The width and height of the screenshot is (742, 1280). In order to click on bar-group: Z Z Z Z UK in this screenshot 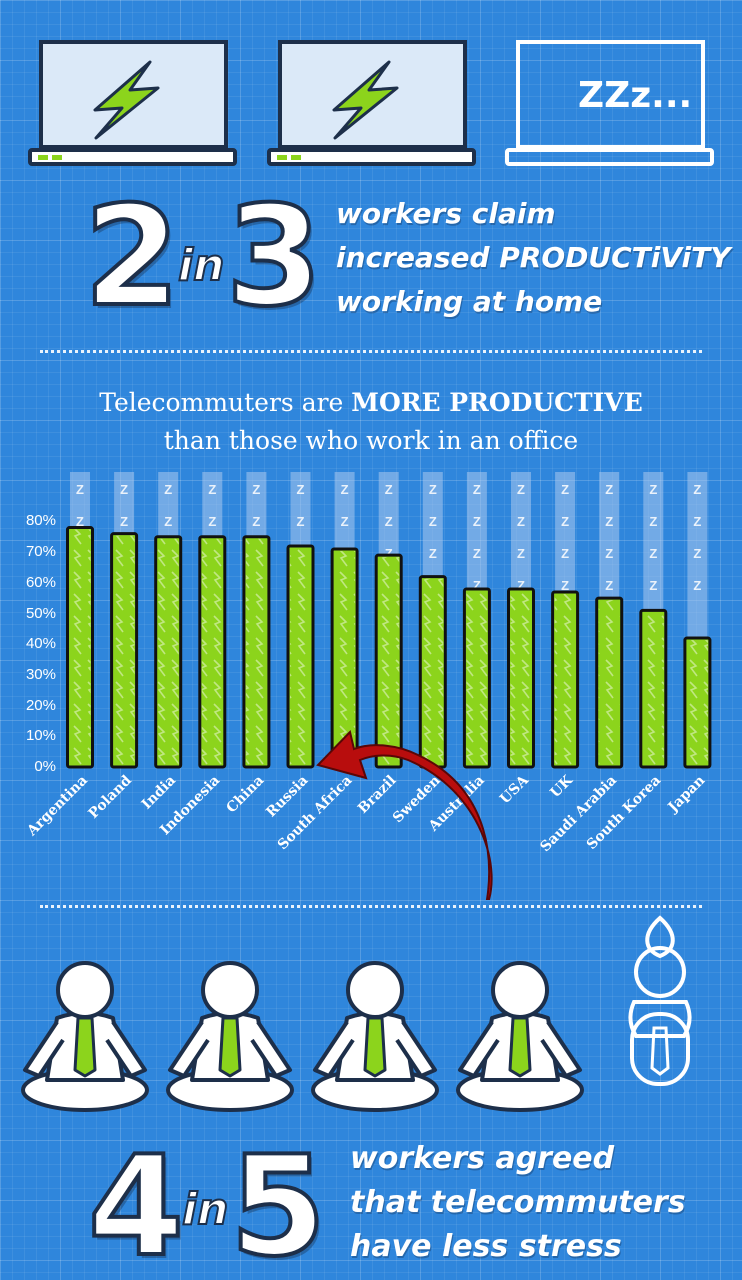, I will do `click(563, 636)`.